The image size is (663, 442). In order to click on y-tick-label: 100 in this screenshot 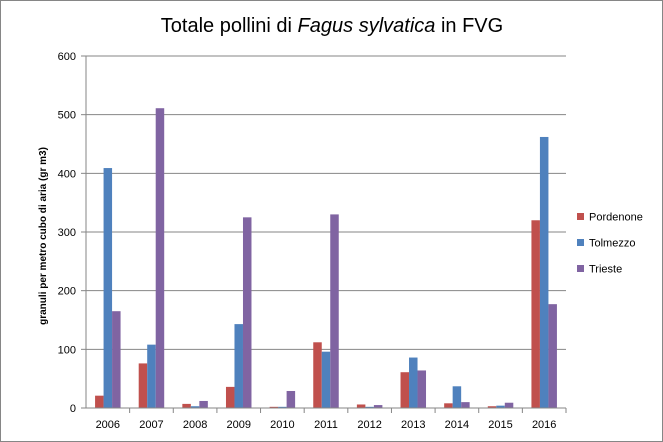, I will do `click(67, 350)`.